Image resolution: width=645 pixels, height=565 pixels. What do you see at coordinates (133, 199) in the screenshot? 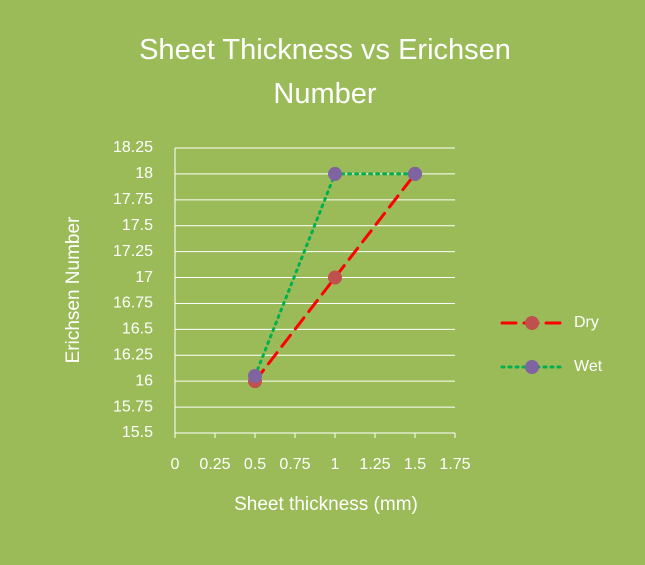
I see `y-tick-label: 17.75` at bounding box center [133, 199].